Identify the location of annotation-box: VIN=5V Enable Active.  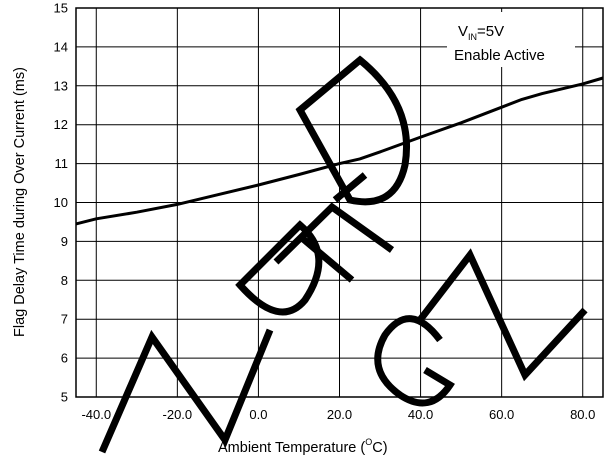
(511, 39).